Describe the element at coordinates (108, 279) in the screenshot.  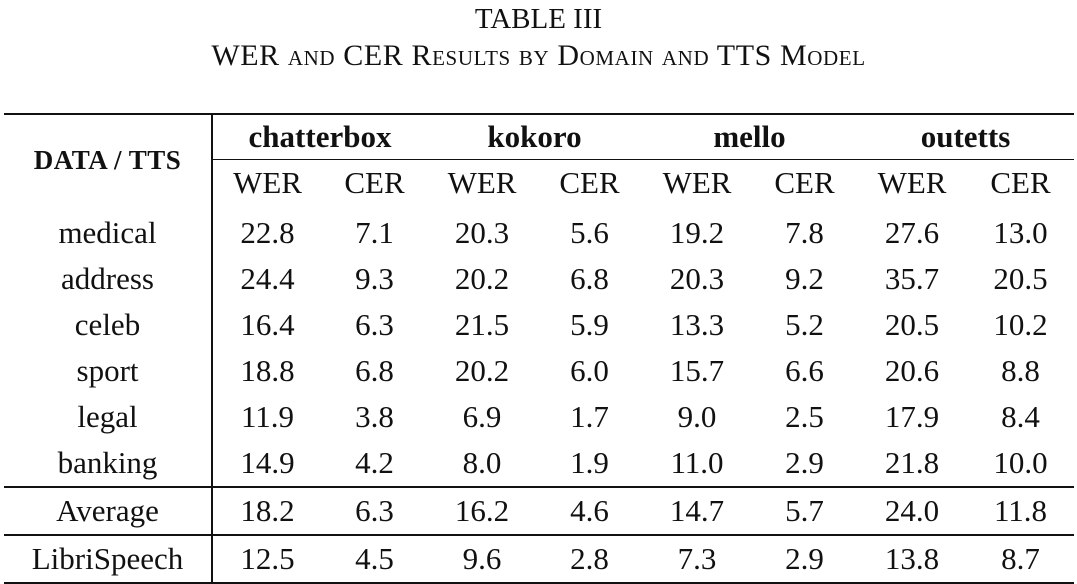
I see `row-label: address` at that location.